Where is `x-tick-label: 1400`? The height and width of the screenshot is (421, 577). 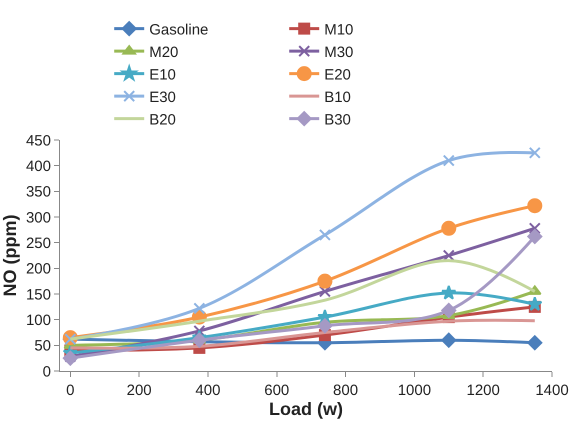
x-tick-label: 1400 is located at coordinates (552, 390).